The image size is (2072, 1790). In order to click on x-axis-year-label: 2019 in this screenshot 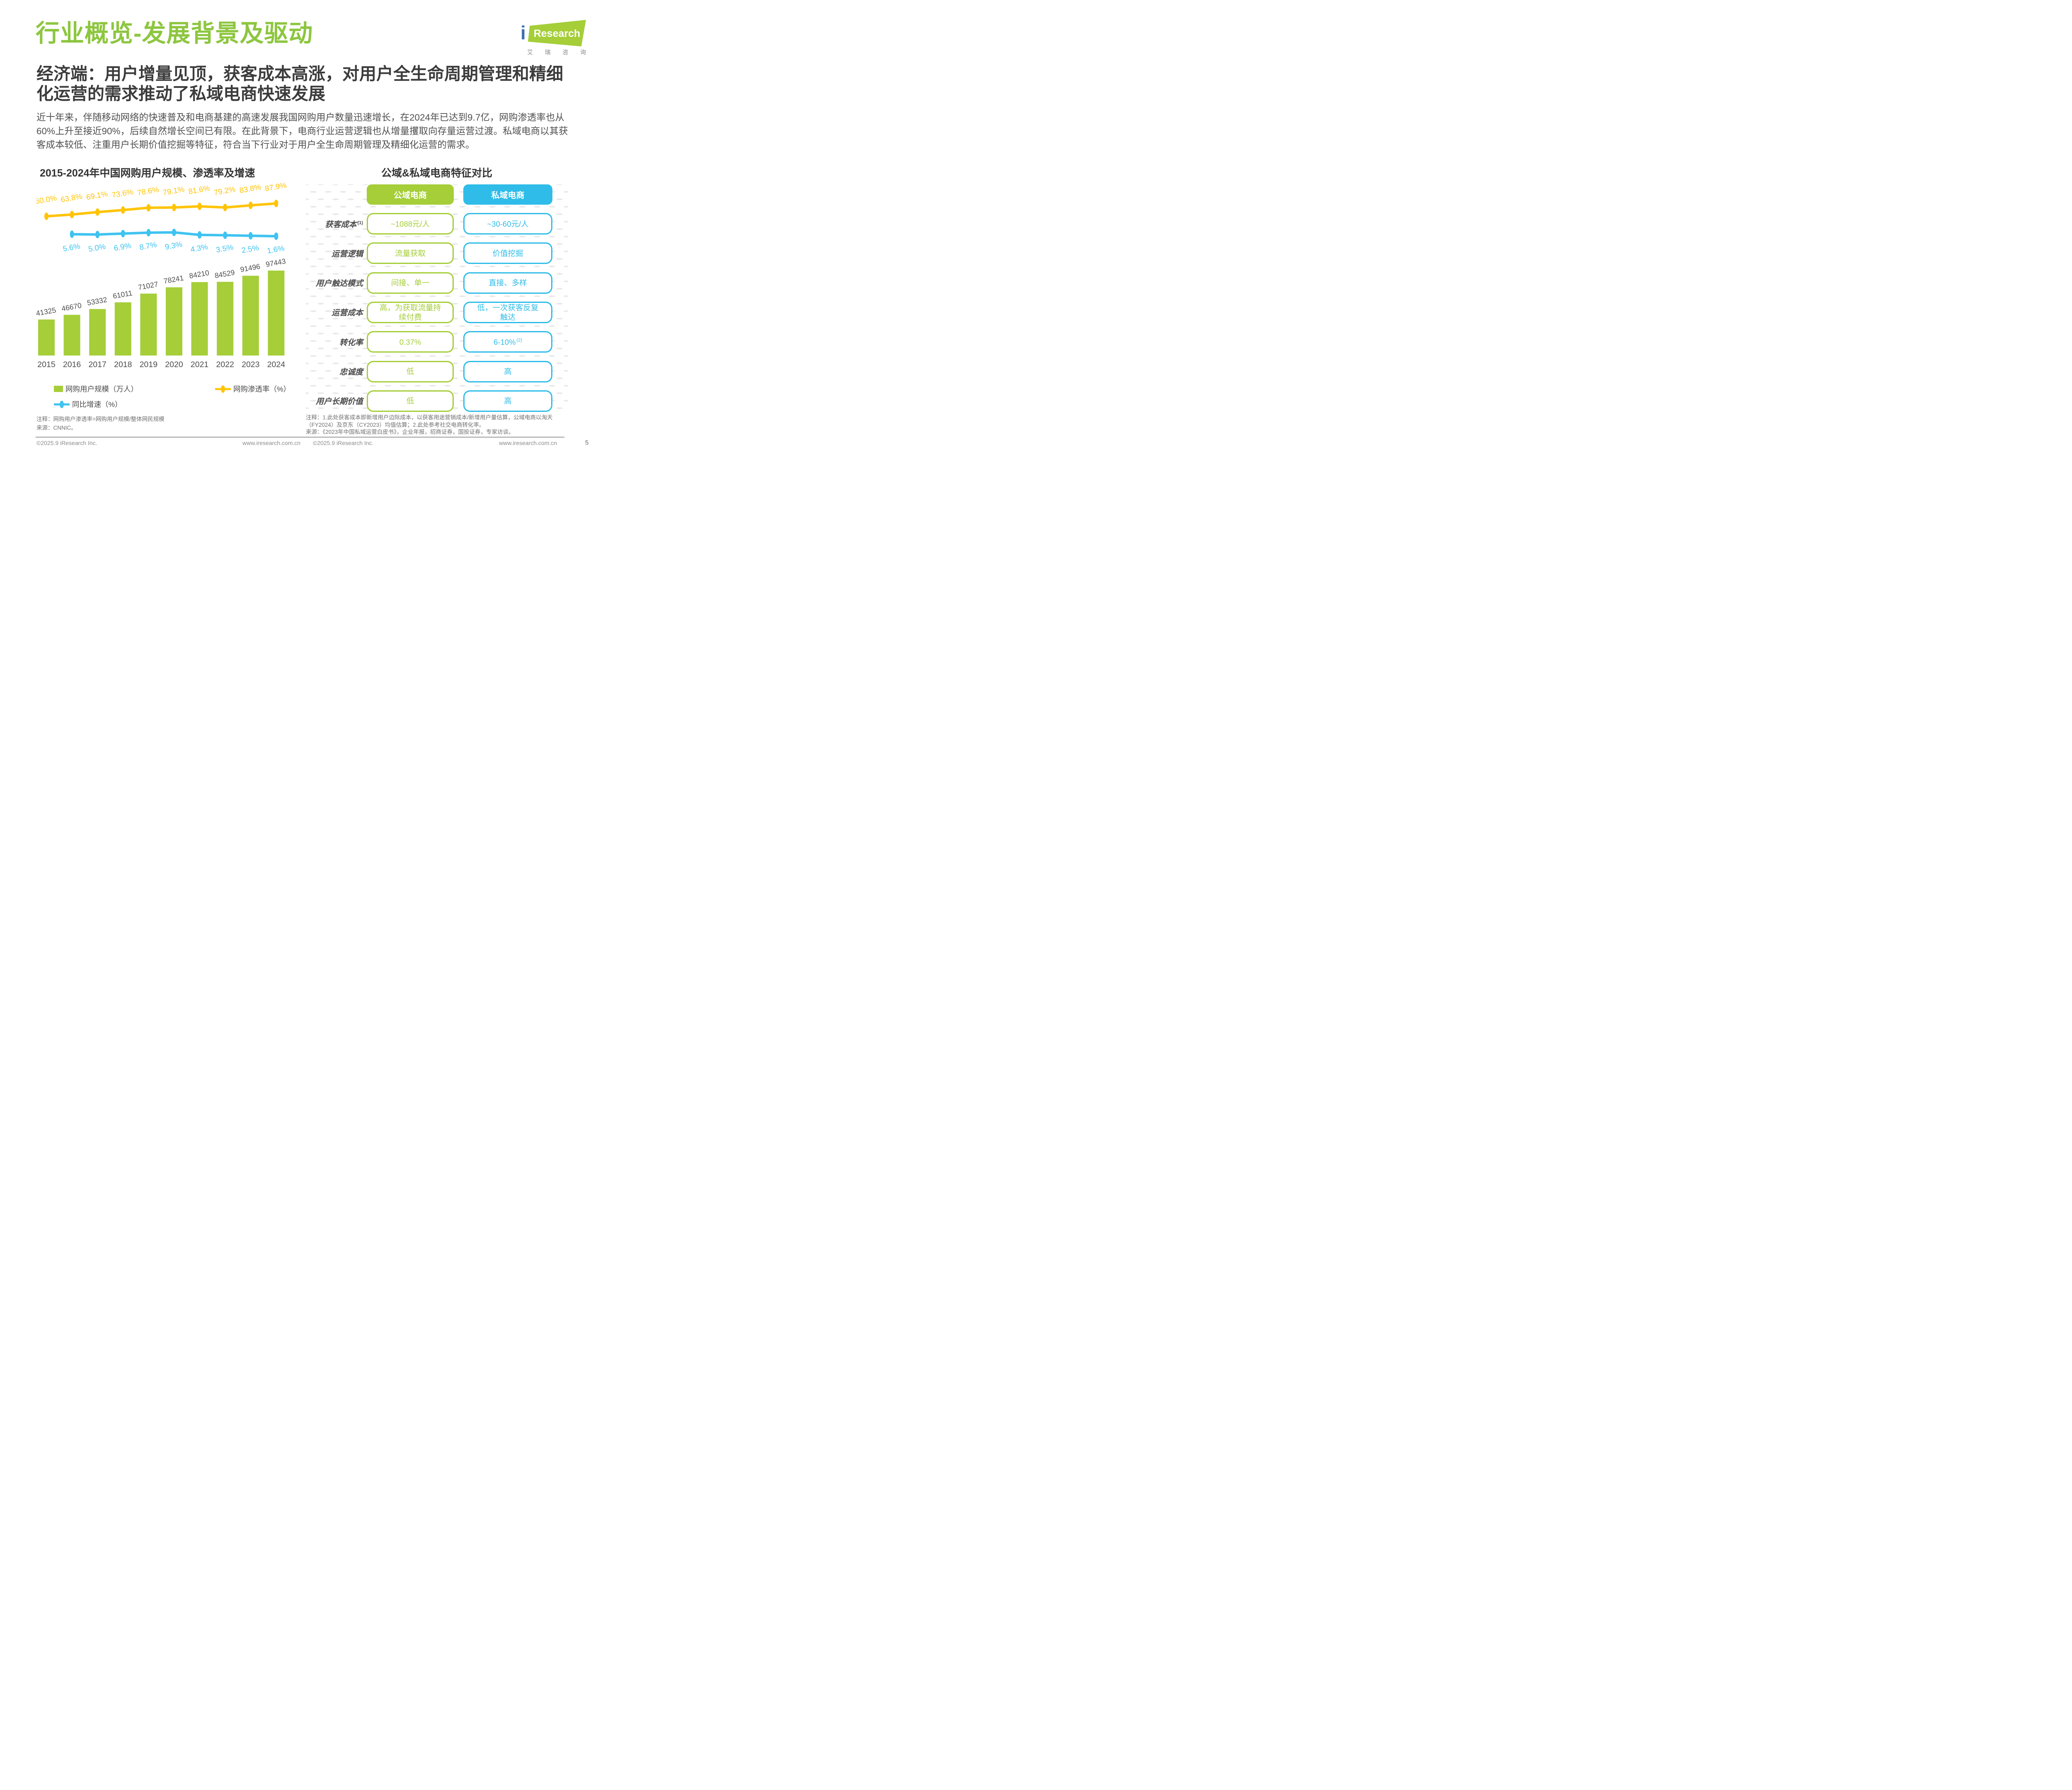, I will do `click(148, 364)`.